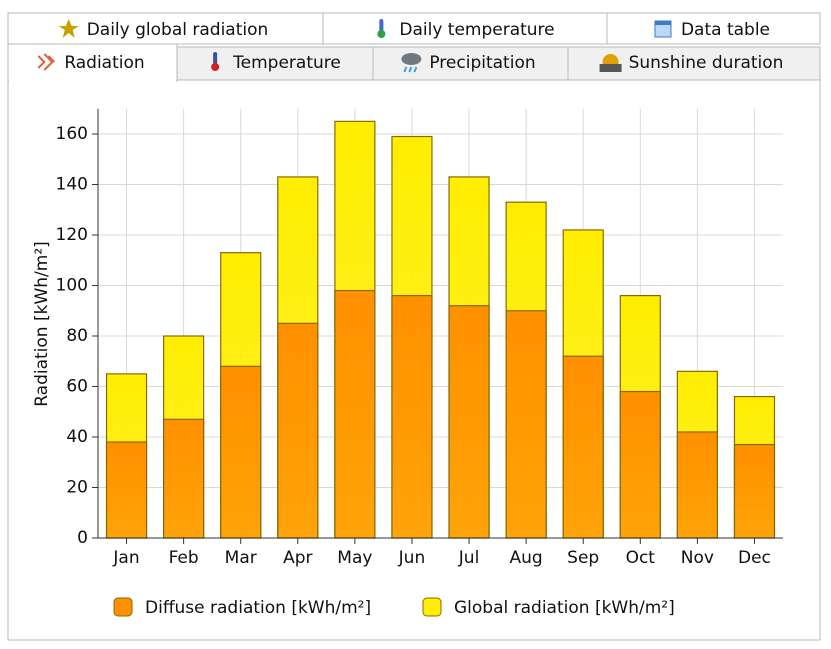 The height and width of the screenshot is (649, 831). Describe the element at coordinates (77, 387) in the screenshot. I see `y-tick-label: 60` at that location.